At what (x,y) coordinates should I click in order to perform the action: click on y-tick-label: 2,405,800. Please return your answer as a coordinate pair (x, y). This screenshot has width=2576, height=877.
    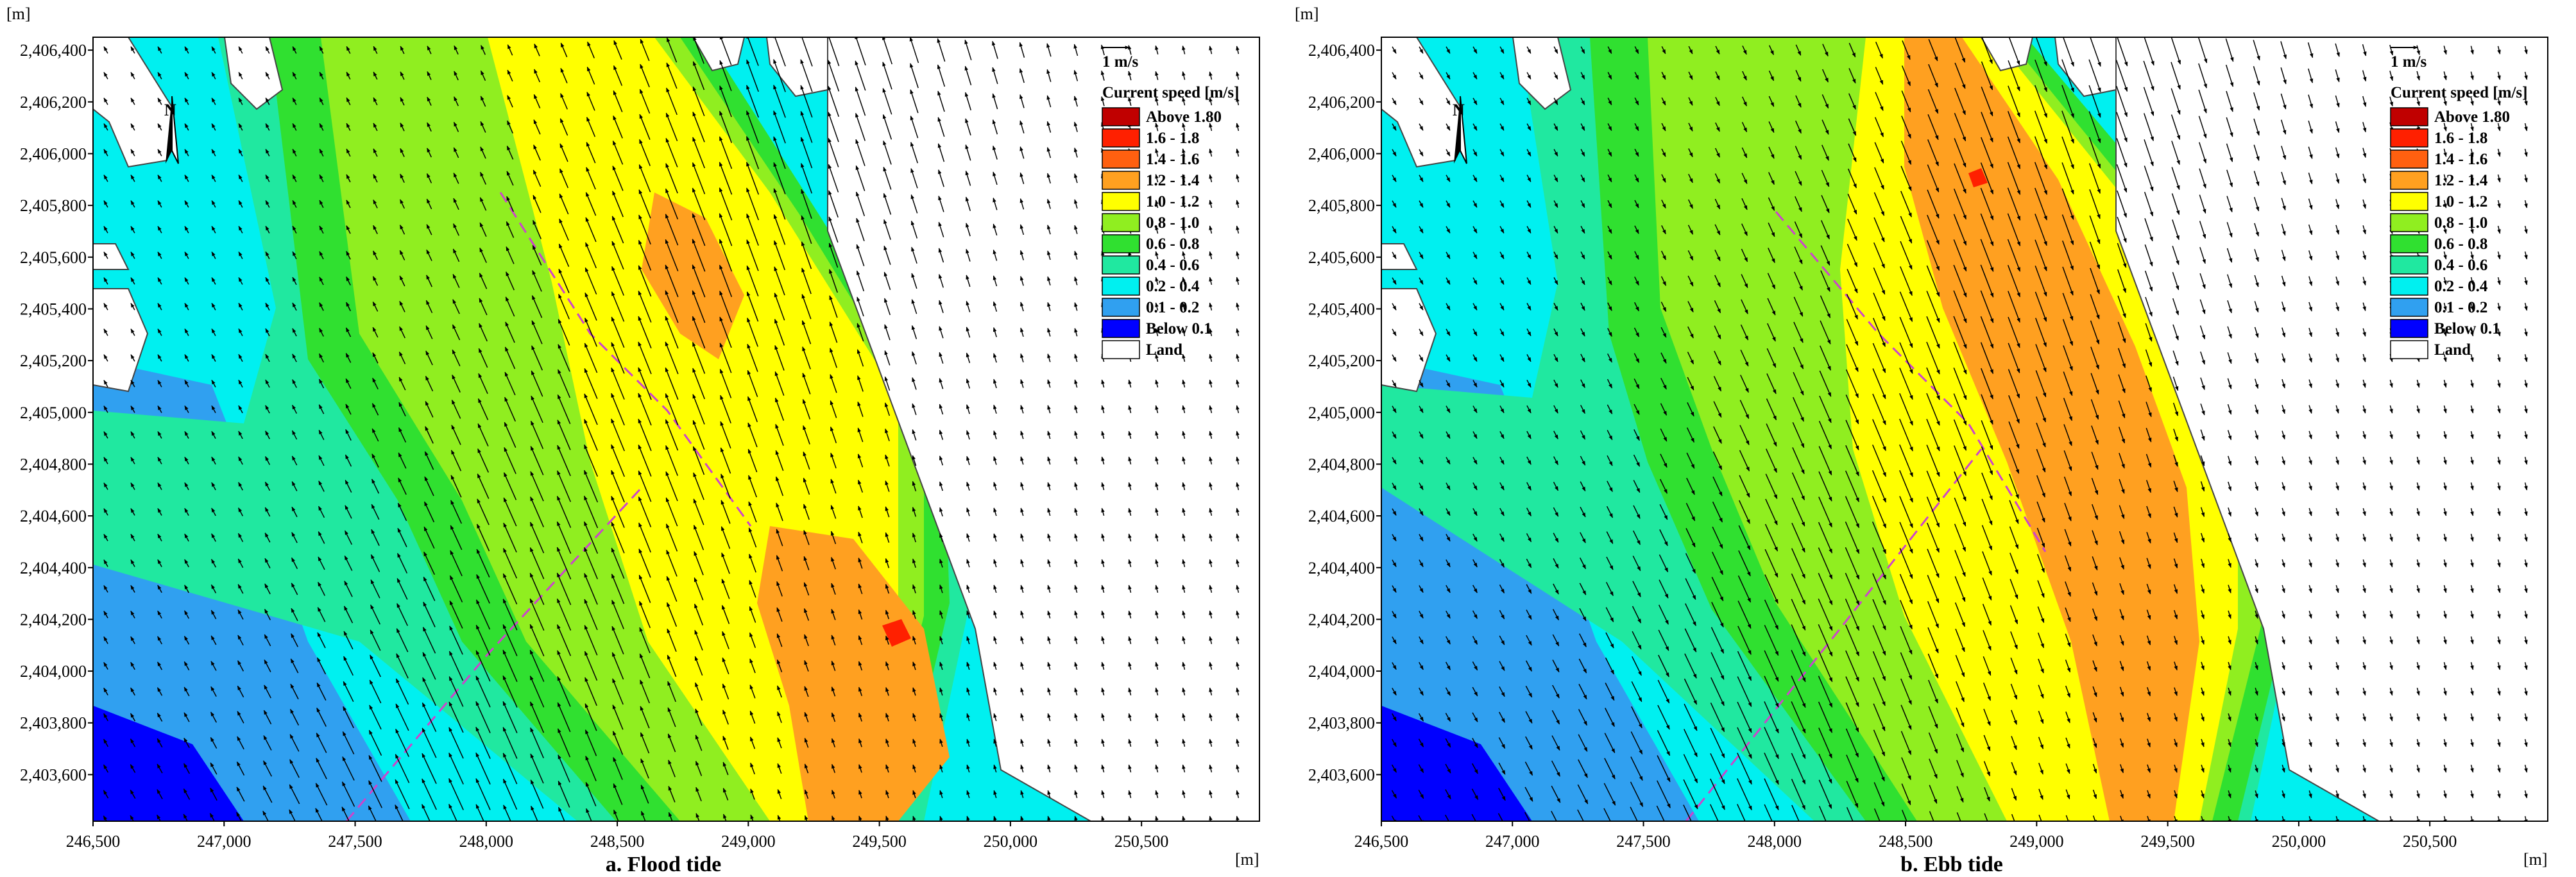
    Looking at the image, I should click on (1341, 205).